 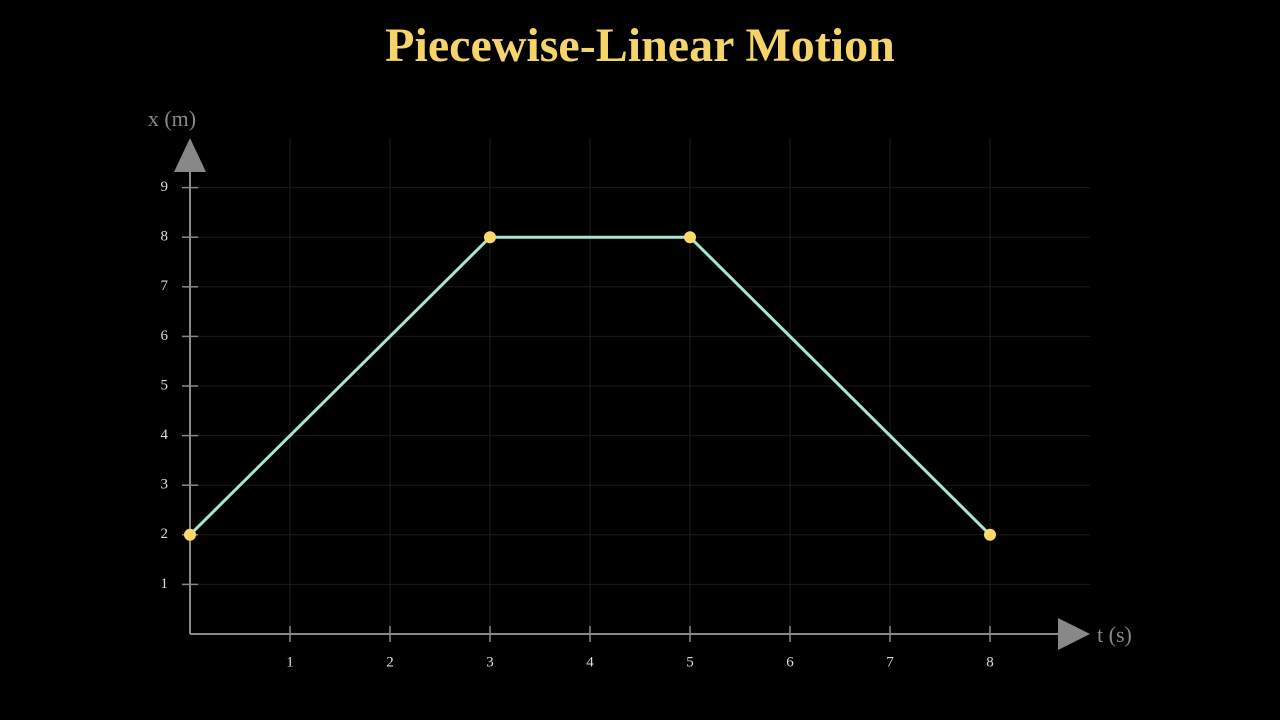 What do you see at coordinates (640, 45) in the screenshot?
I see `chart-title: Piecewise-Linear Motion` at bounding box center [640, 45].